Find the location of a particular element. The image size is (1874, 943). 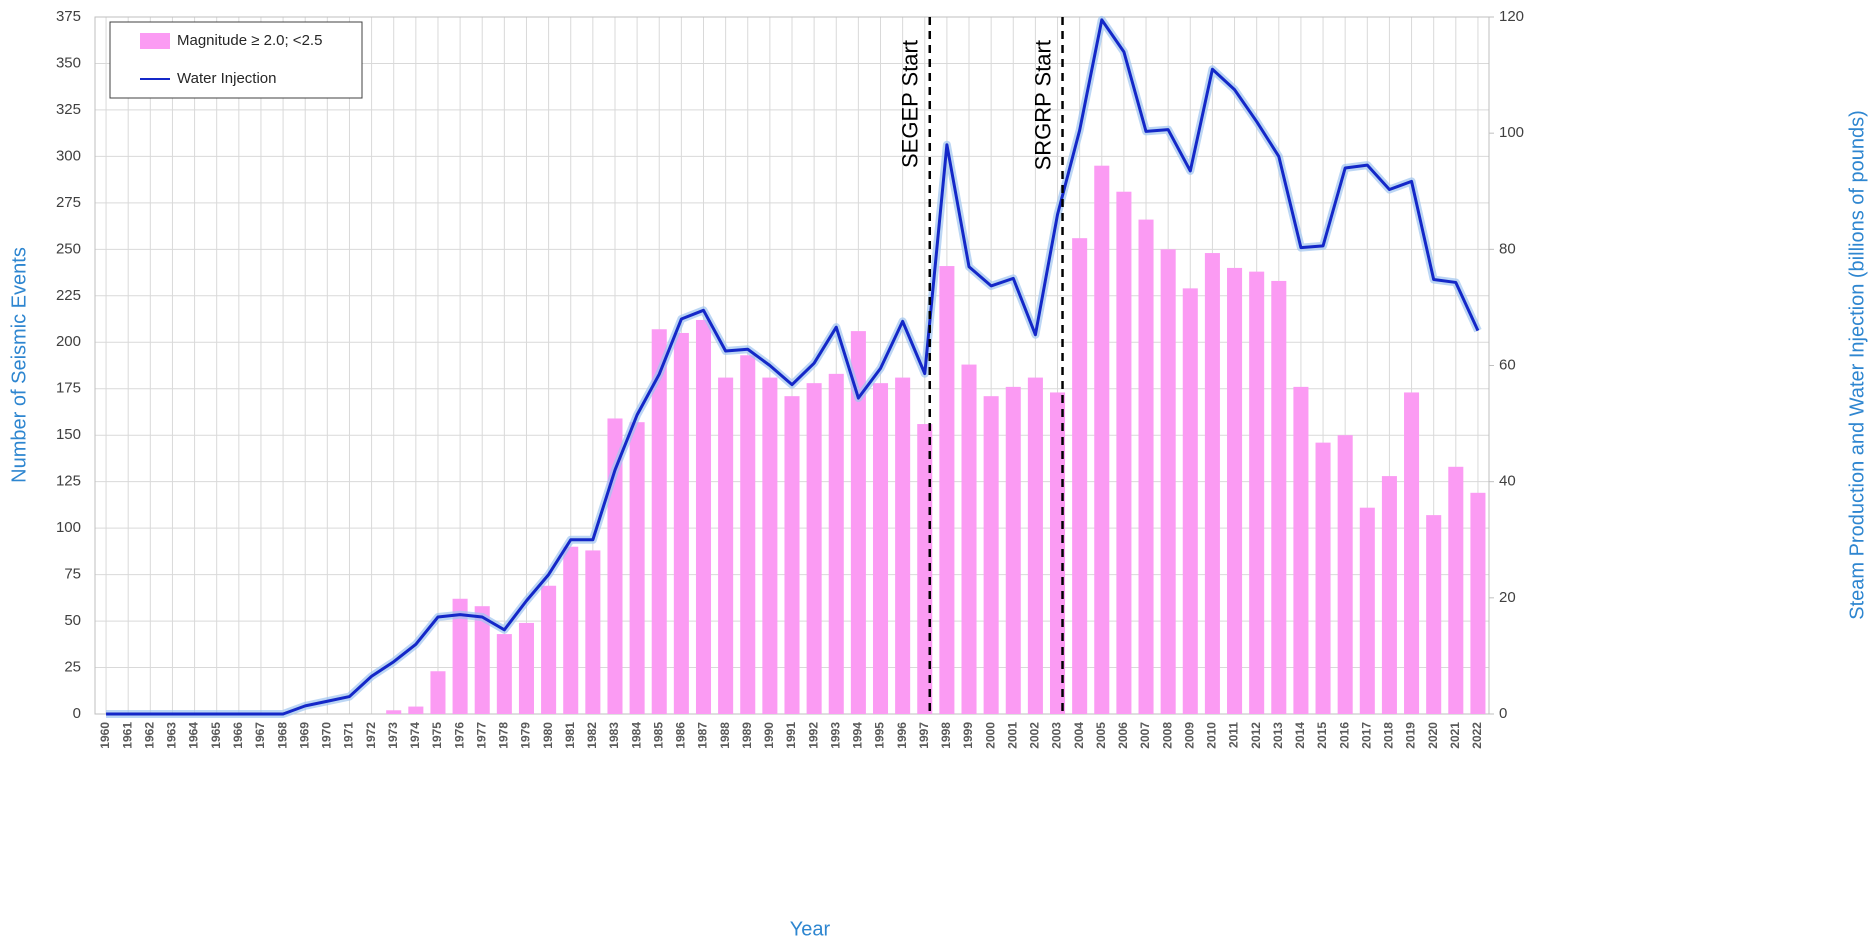

y-tick-label: 250 is located at coordinates (68, 248).